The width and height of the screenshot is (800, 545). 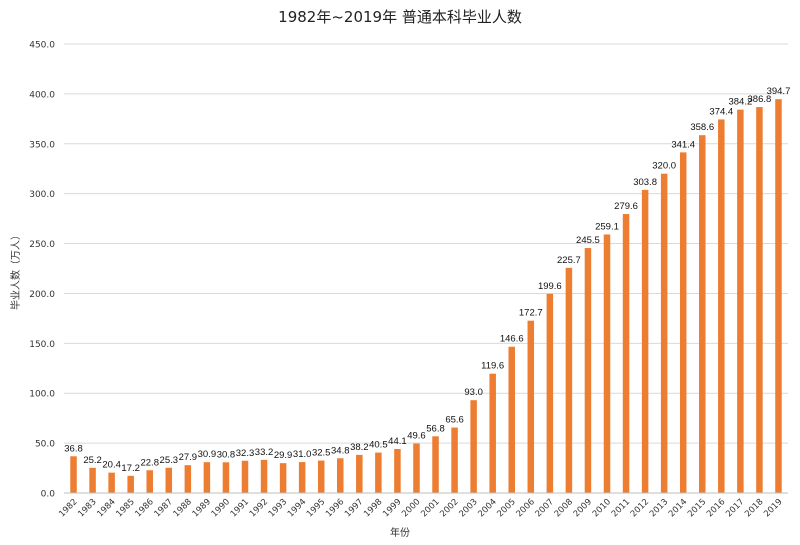 What do you see at coordinates (468, 508) in the screenshot?
I see `x-tick-label: 2003` at bounding box center [468, 508].